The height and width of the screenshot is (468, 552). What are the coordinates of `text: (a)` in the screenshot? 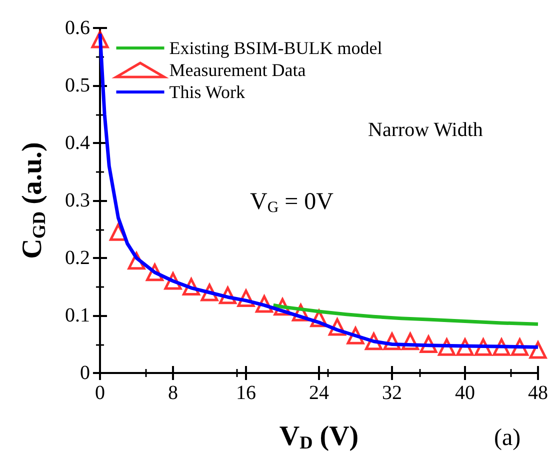 It's located at (507, 438).